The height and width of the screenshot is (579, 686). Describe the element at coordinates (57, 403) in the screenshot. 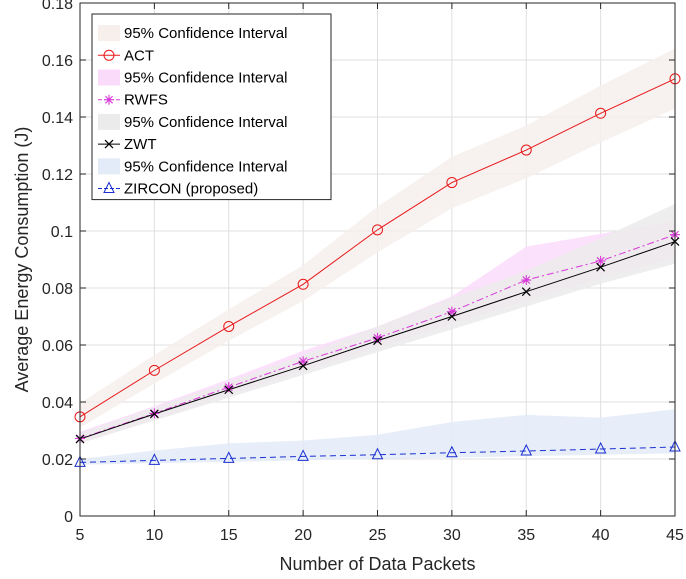

I see `y-tick-label: 0.04` at that location.